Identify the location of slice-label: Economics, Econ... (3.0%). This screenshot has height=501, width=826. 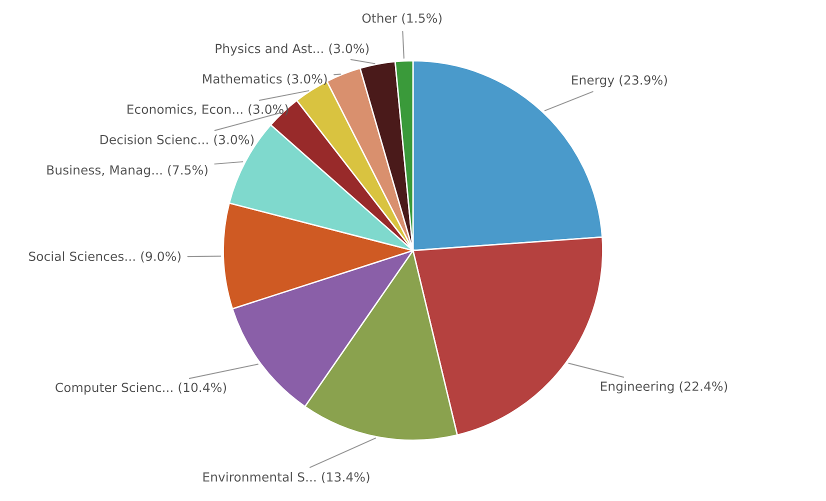
(208, 110).